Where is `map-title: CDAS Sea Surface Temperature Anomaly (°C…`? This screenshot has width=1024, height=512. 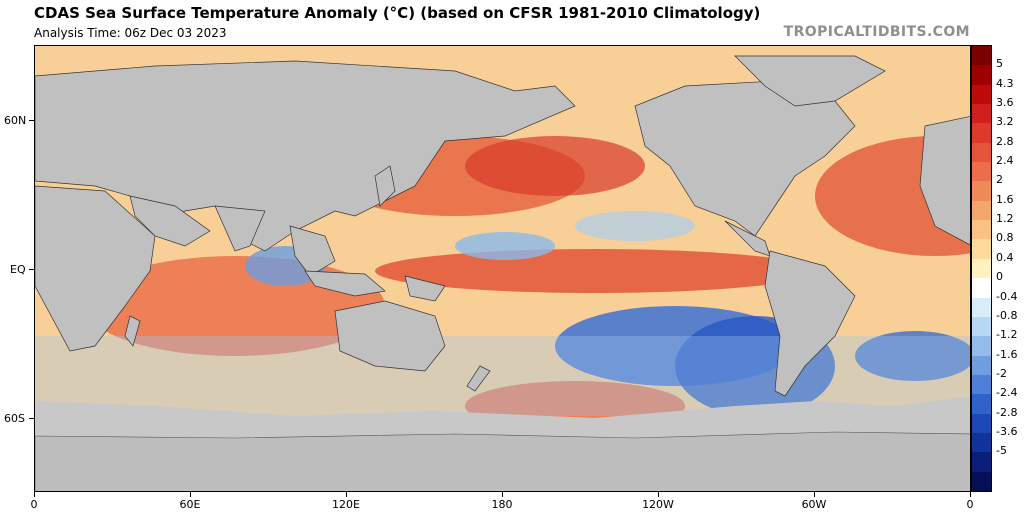
map-title: CDAS Sea Surface Temperature Anomaly (°C… is located at coordinates (397, 13).